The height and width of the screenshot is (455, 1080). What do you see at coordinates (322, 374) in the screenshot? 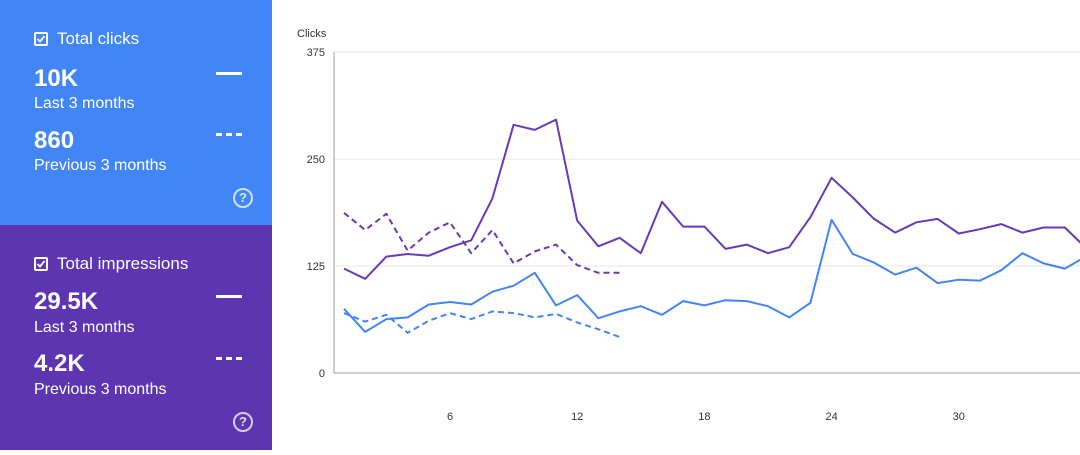
I see `y-tick-label: 0` at bounding box center [322, 374].